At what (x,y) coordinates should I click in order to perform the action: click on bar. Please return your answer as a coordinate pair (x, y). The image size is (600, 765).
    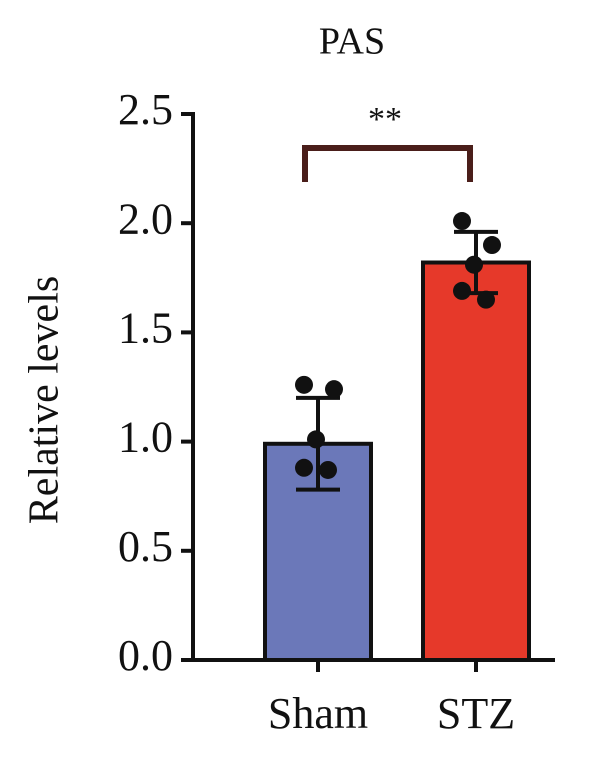
    Looking at the image, I should click on (476, 461).